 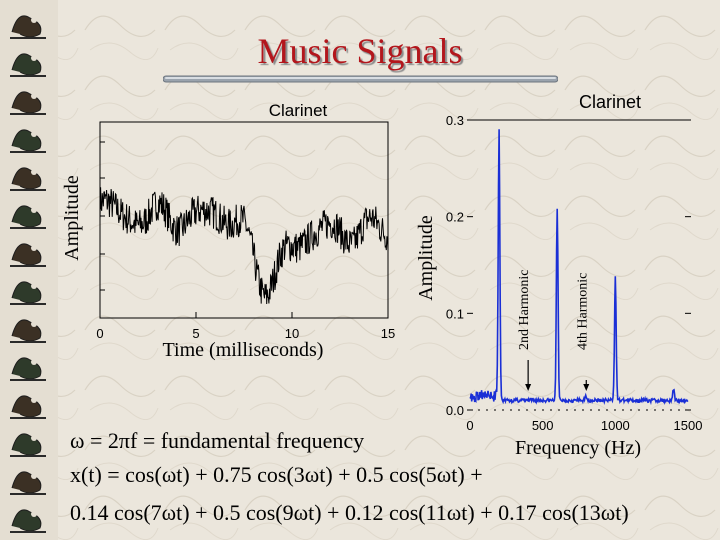 I want to click on harmonic-annotation-label: 4th Harmonic, so click(x=582, y=311).